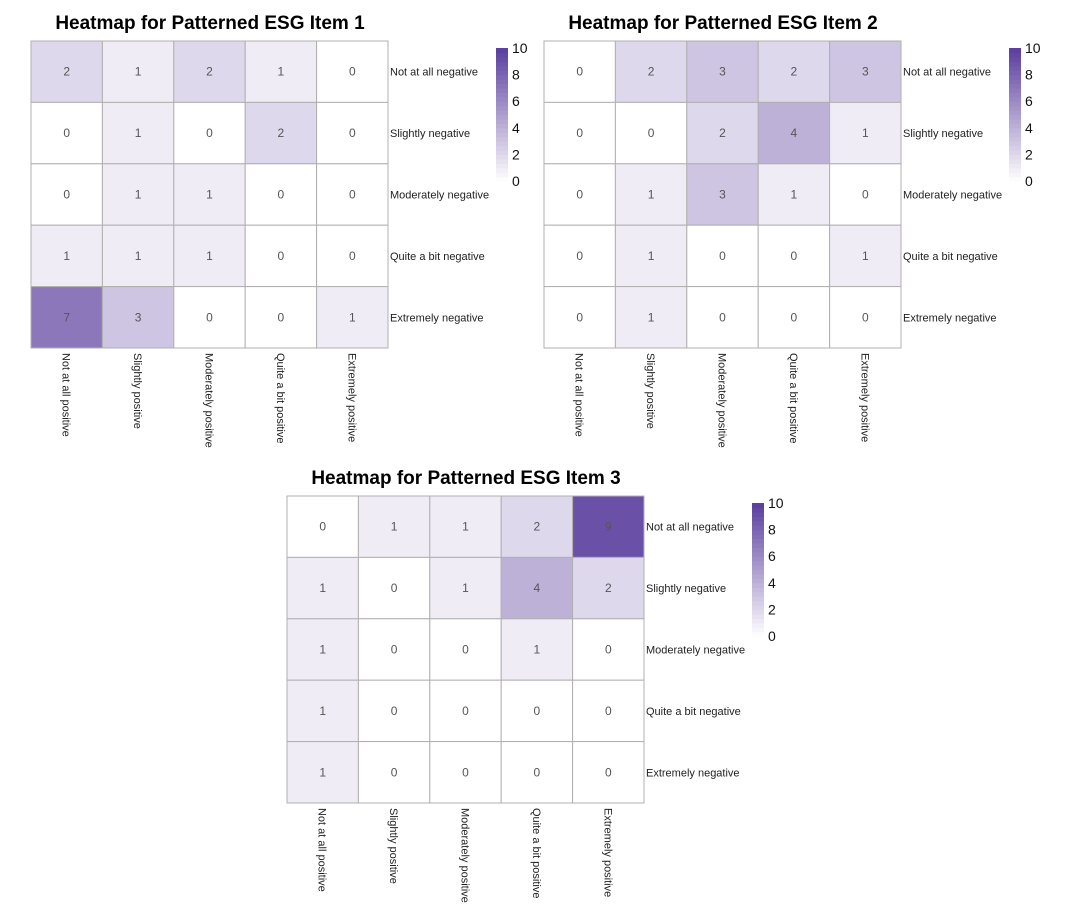 The height and width of the screenshot is (918, 1069). Describe the element at coordinates (608, 527) in the screenshot. I see `cell-value-label: 9` at that location.